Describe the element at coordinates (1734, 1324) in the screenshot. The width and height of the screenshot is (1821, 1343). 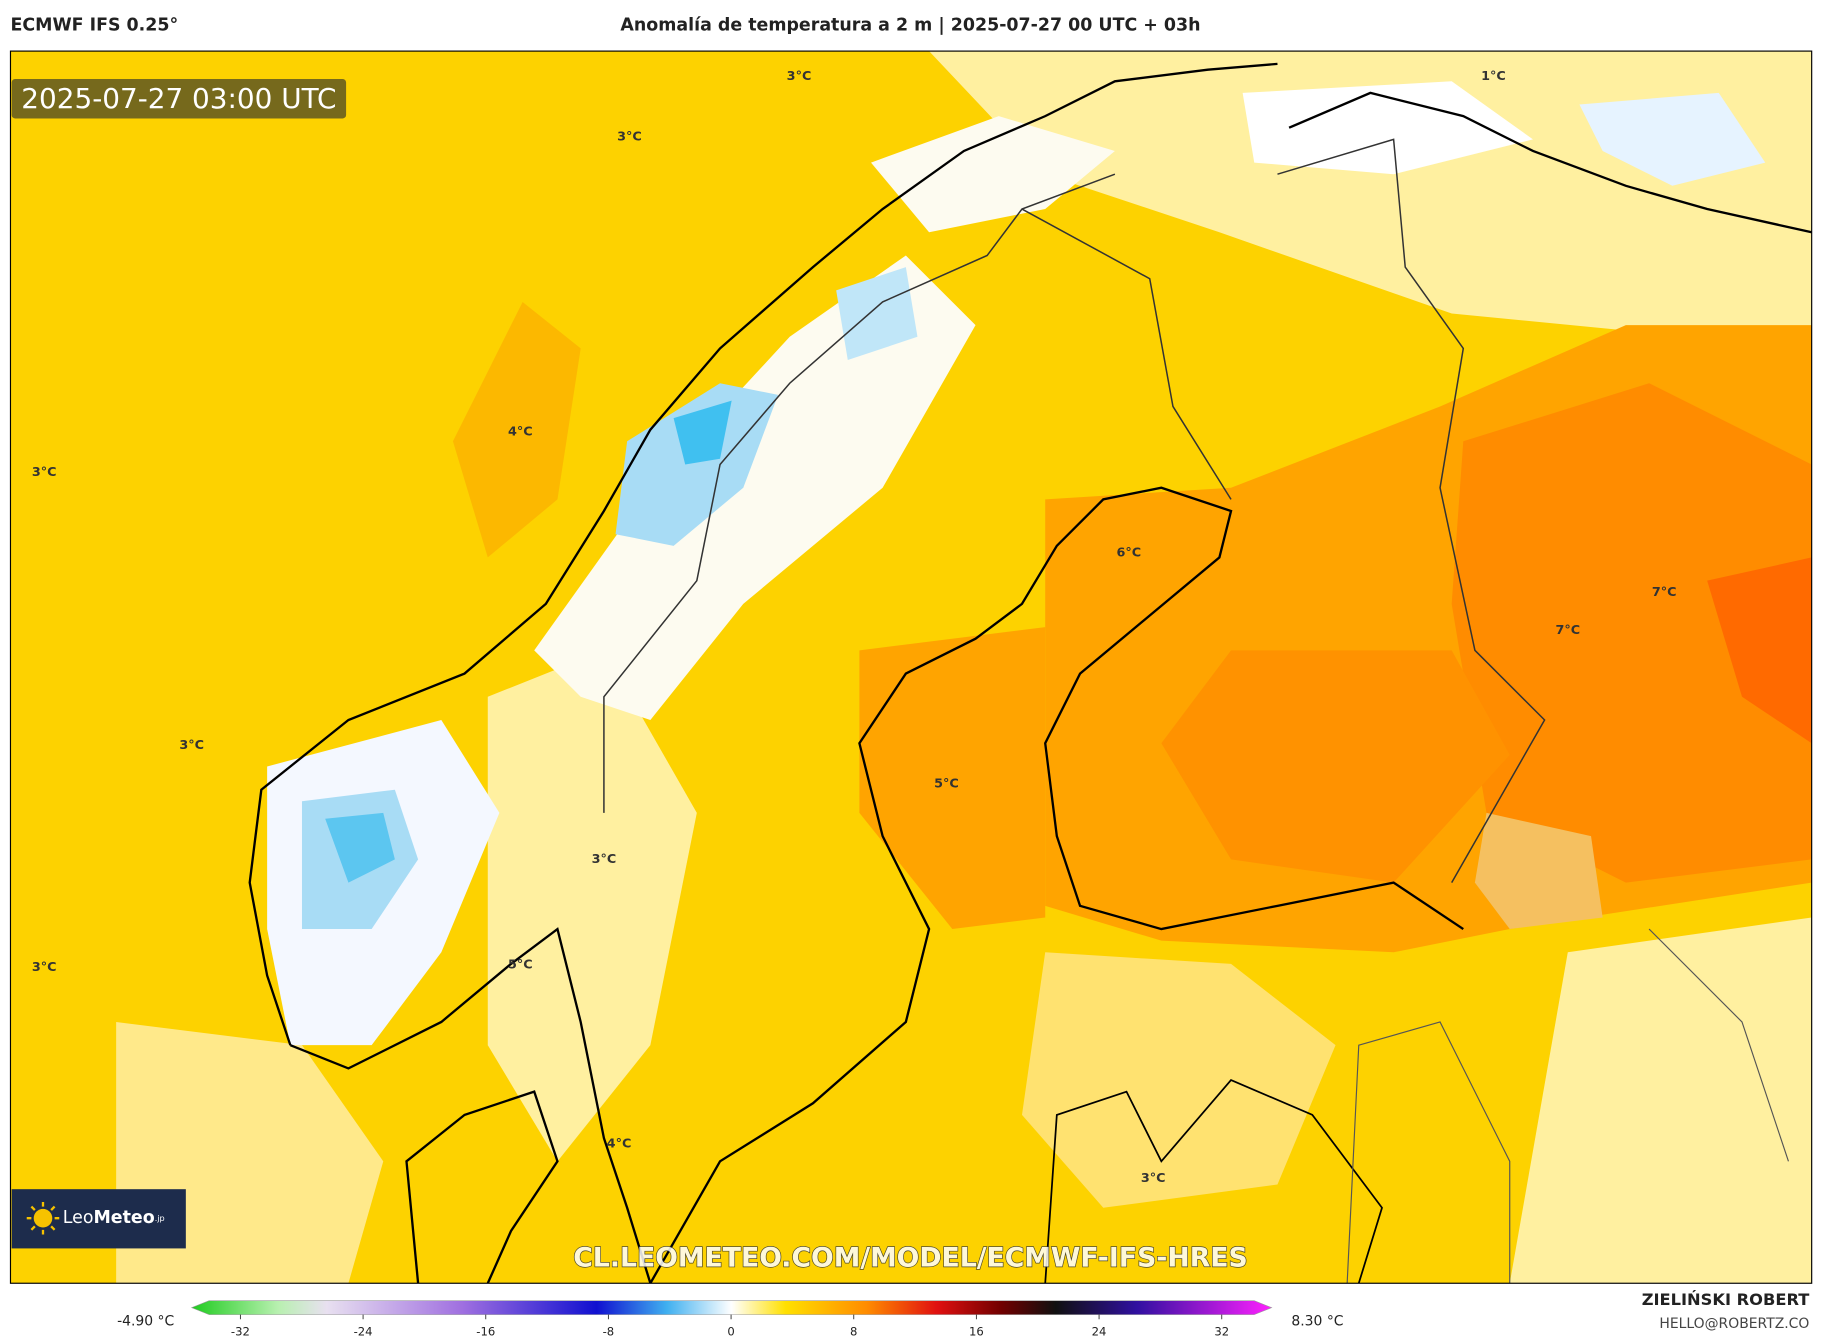
I see `contact: HELLO@ROBERTZ.CO` at that location.